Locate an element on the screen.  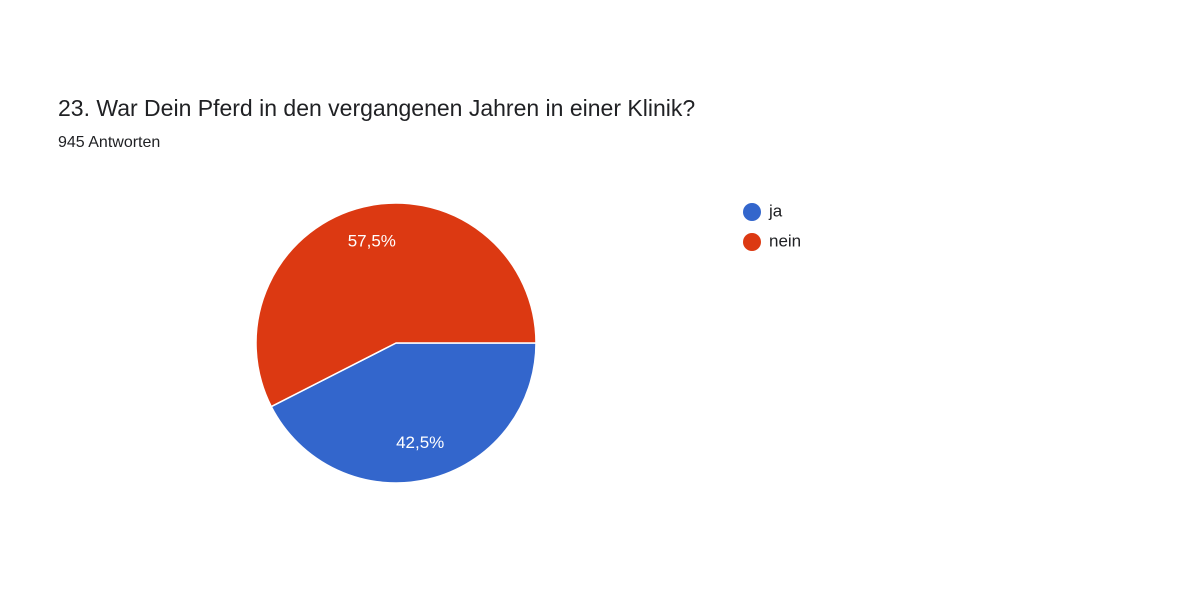
slice-label: 42,5% is located at coordinates (420, 442).